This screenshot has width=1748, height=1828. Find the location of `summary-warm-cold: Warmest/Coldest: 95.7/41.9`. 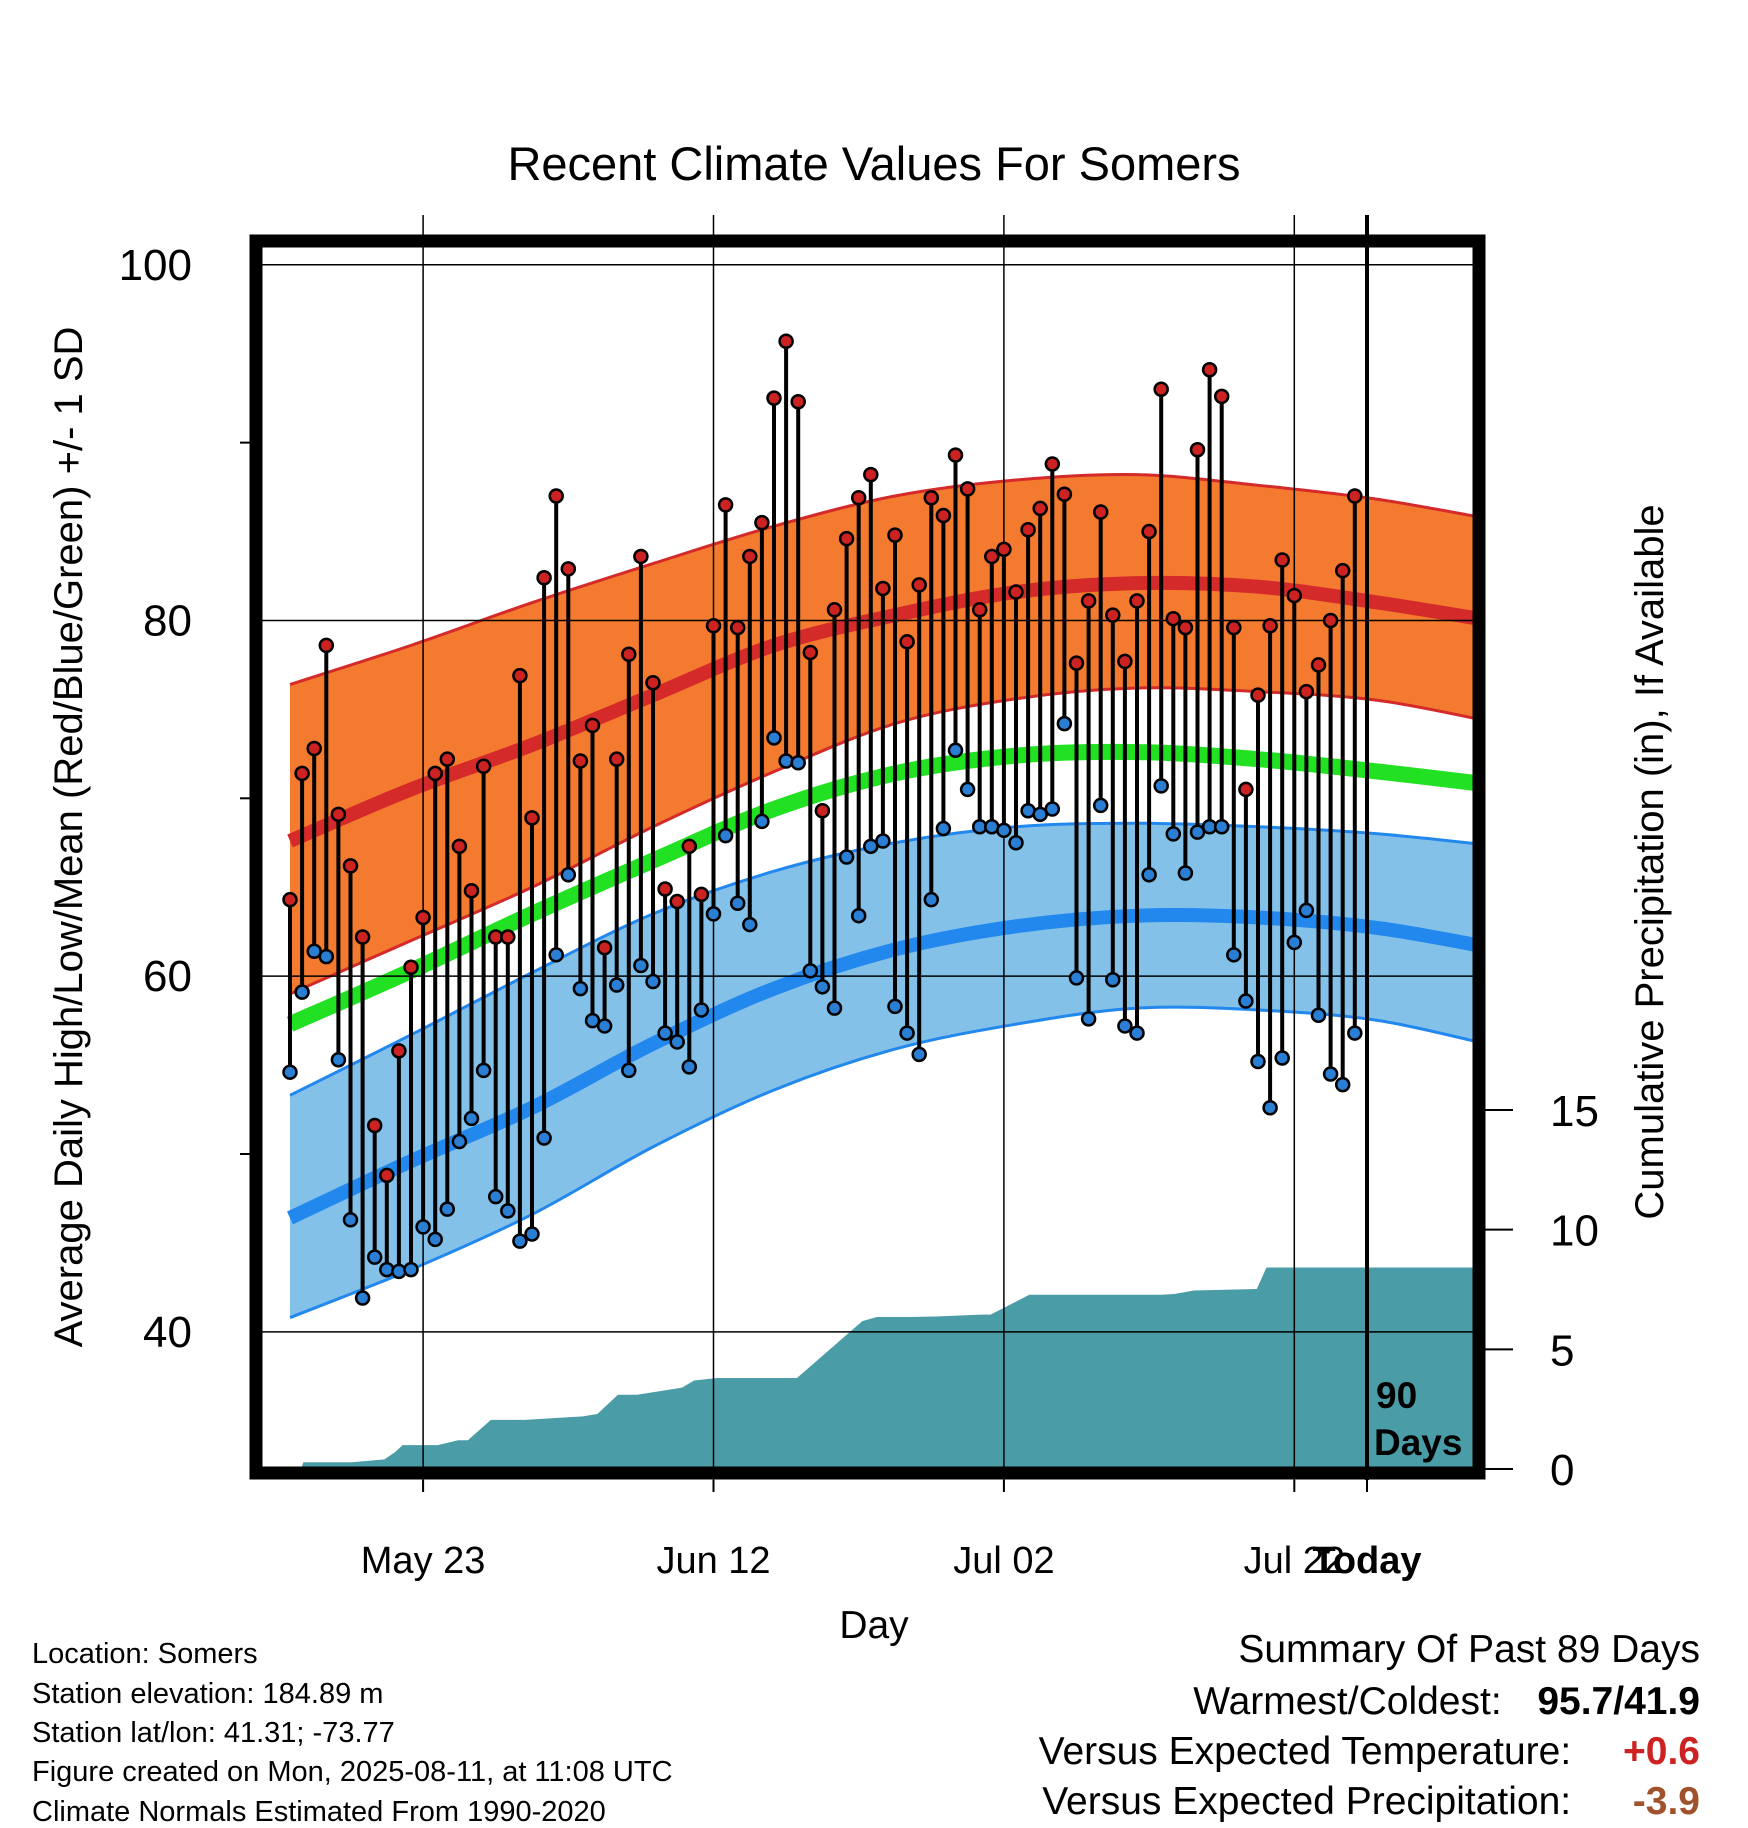

summary-warm-cold: Warmest/Coldest: 95.7/41.9 is located at coordinates (1446, 1701).